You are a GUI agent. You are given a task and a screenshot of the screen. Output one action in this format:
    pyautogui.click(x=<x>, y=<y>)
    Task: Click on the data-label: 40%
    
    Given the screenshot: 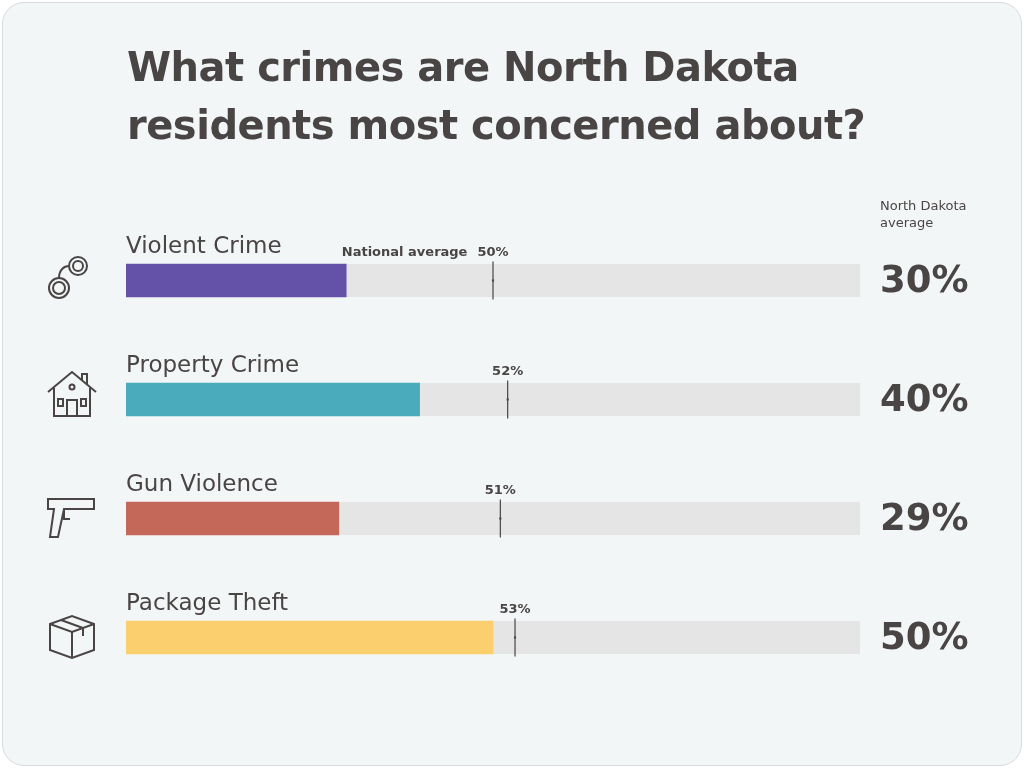 What is the action you would take?
    pyautogui.click(x=924, y=399)
    